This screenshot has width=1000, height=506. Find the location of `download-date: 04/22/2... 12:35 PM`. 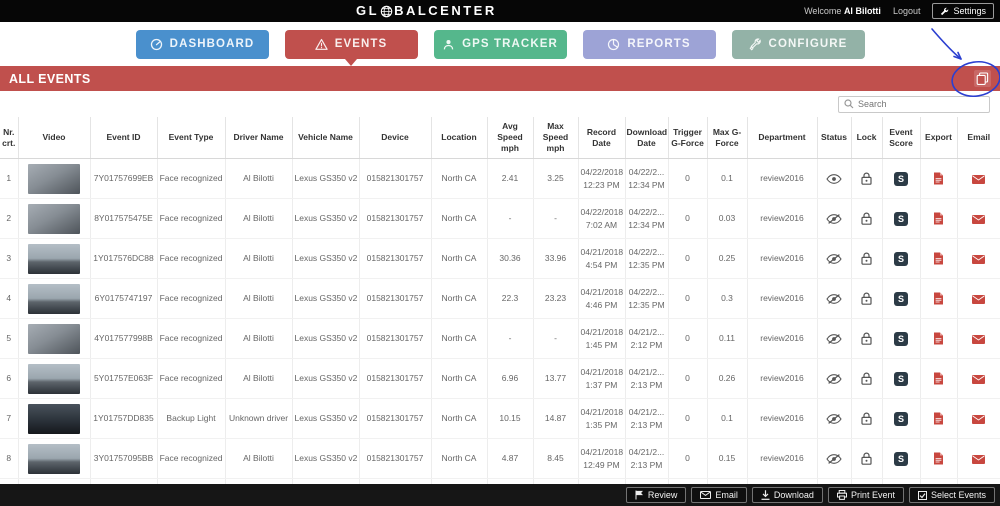

download-date: 04/22/2... 12:35 PM is located at coordinates (647, 259).